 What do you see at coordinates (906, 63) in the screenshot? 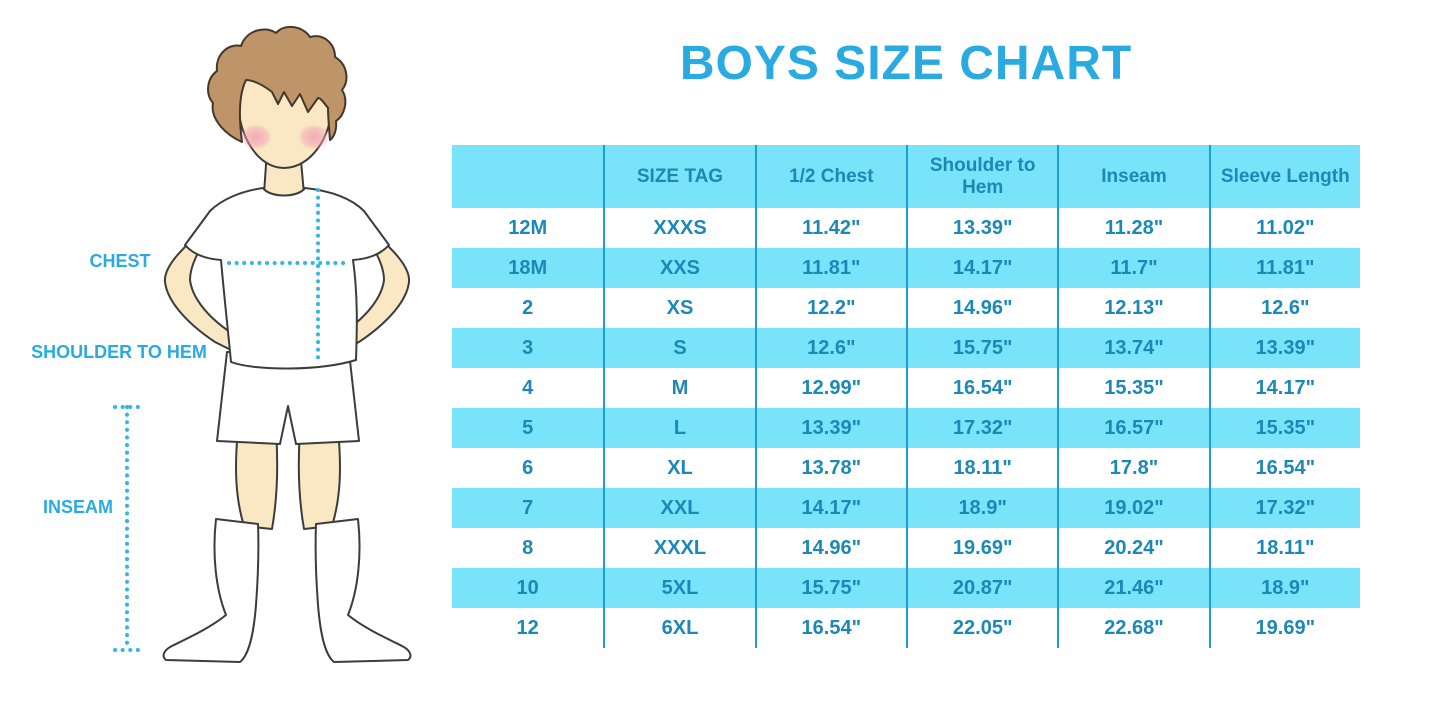
I see `page-title: BOYS SIZE CHART` at bounding box center [906, 63].